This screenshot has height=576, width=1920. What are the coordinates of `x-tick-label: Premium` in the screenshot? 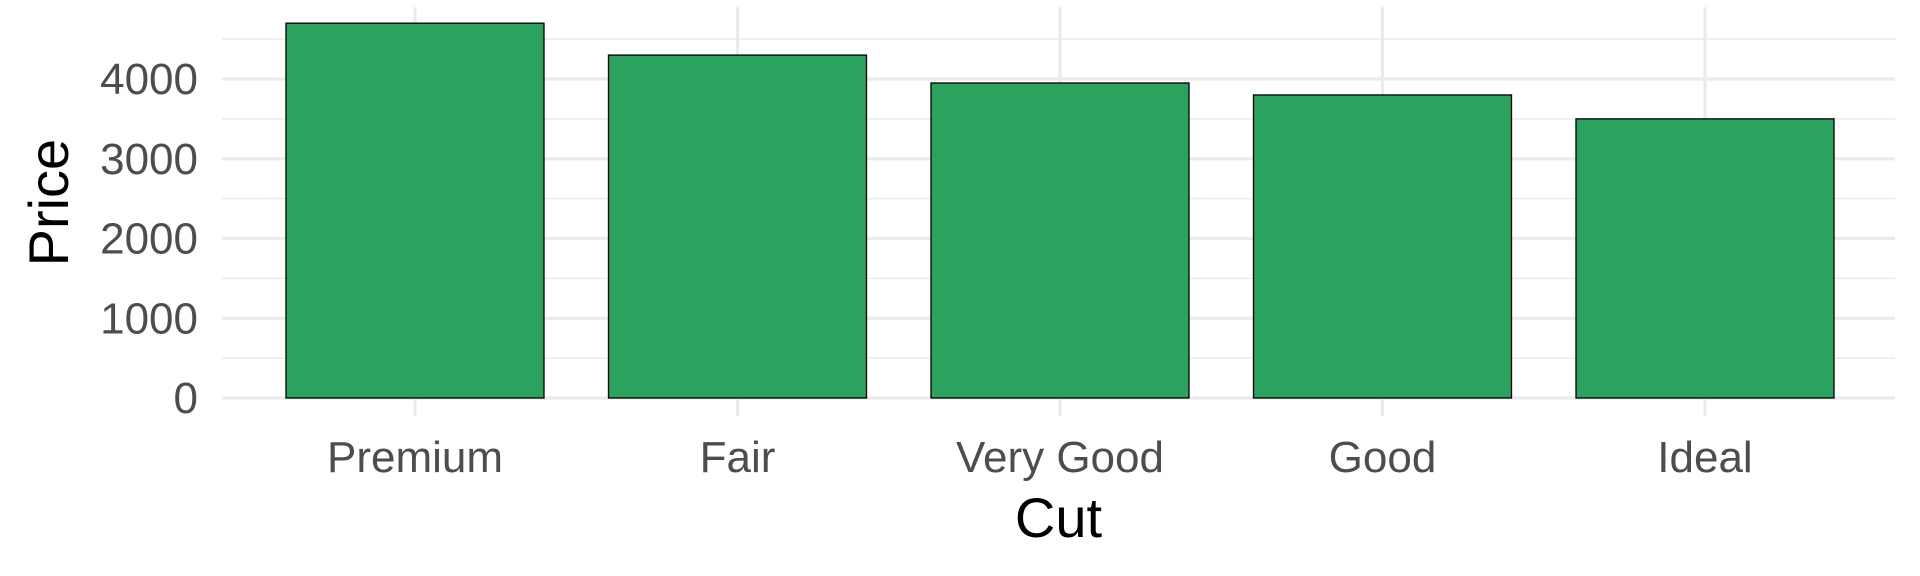 It's located at (415, 457).